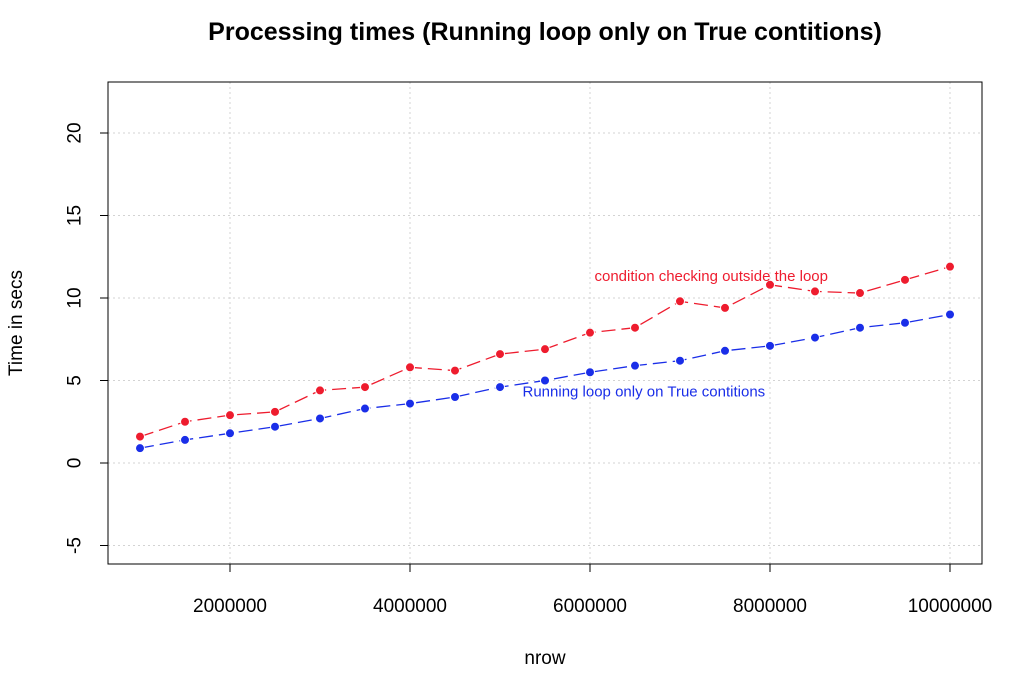 The image size is (1024, 693). I want to click on x-axis: 2000000 4000000 6000000 8000000 10000000, so click(593, 590).